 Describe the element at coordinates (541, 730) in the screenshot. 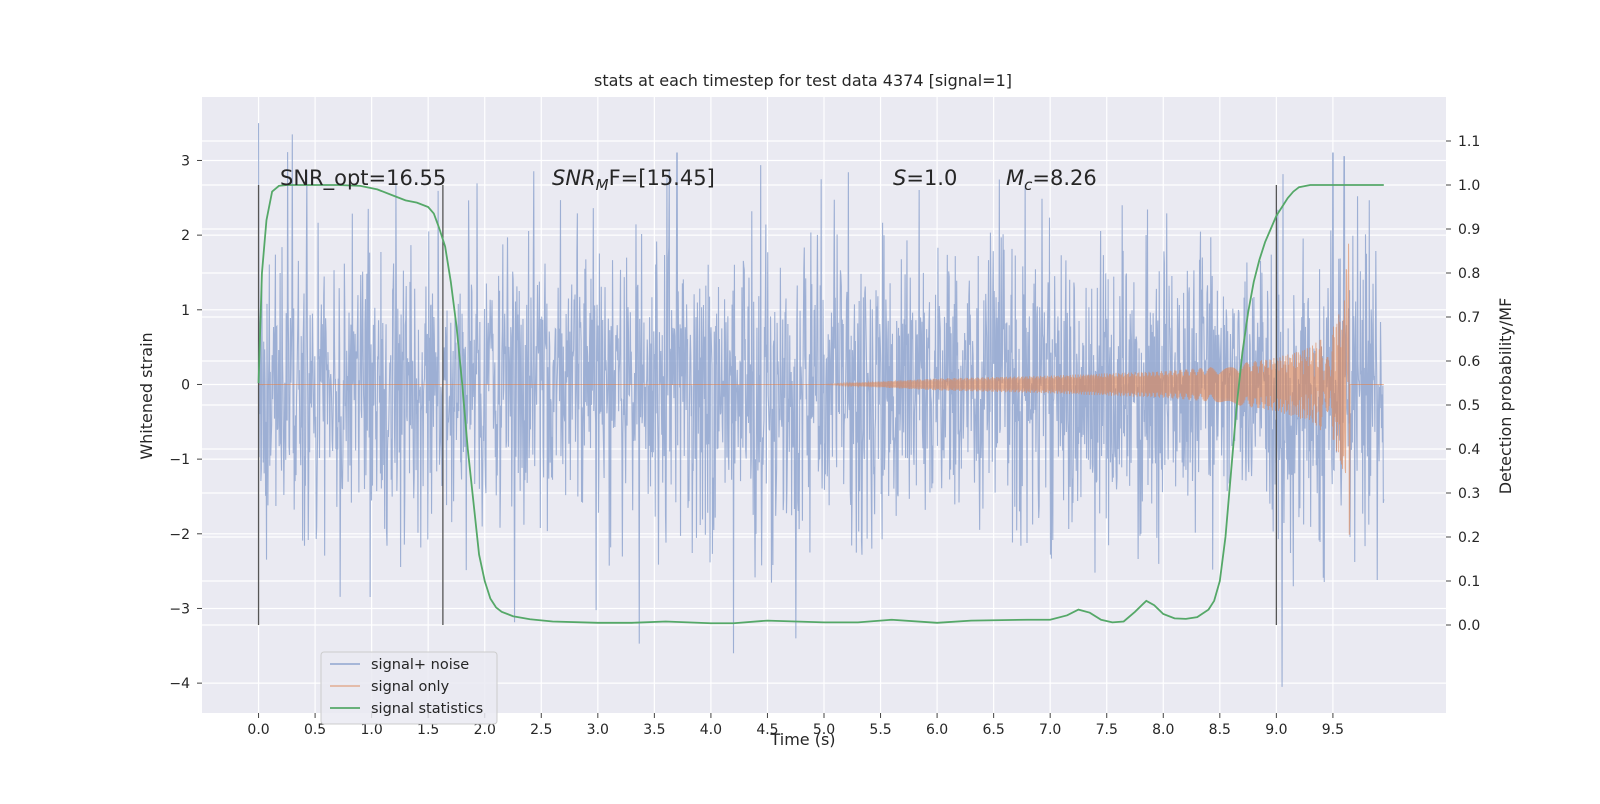

I see `x-tick-label: 2.5` at that location.